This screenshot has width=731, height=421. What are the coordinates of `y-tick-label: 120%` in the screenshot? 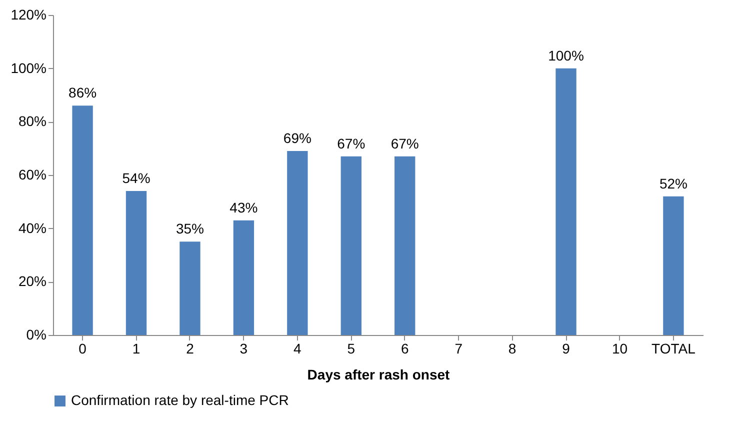 It's located at (28, 14).